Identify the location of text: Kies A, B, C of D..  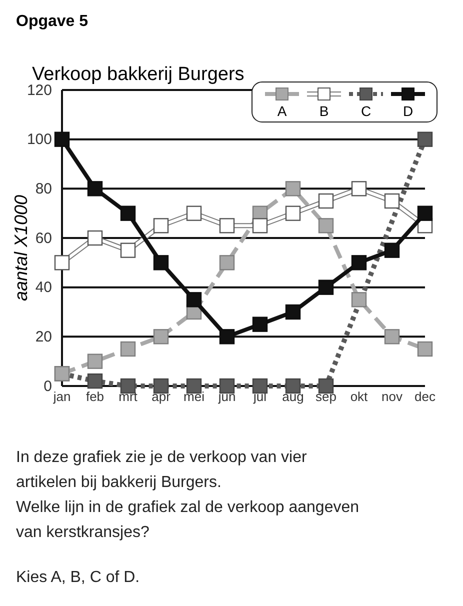
(78, 577).